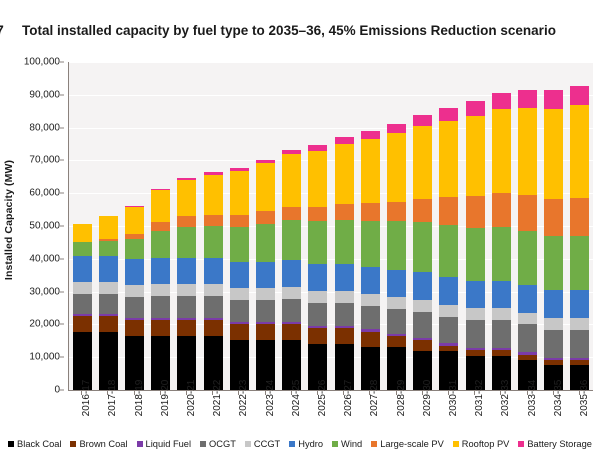 The width and height of the screenshot is (600, 473). What do you see at coordinates (480, 444) in the screenshot?
I see `legend-item: Rooftop PV` at bounding box center [480, 444].